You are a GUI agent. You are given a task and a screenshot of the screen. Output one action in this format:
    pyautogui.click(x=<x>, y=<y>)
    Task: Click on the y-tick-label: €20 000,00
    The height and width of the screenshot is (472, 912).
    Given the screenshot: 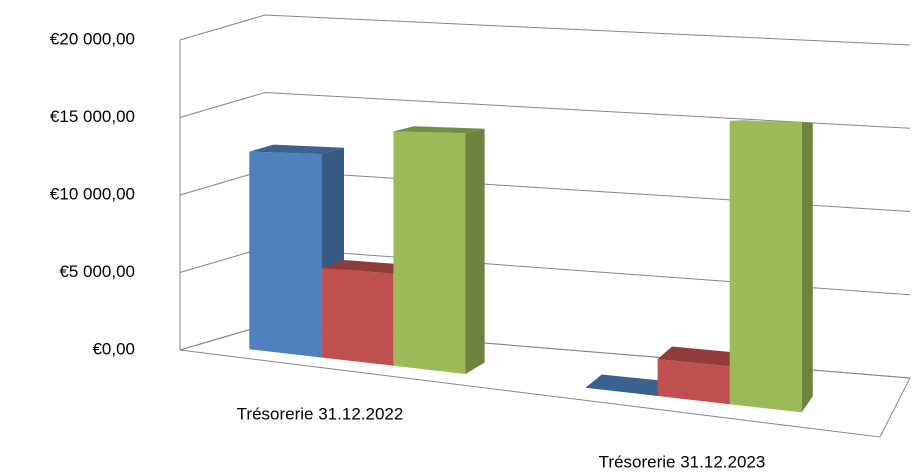 What is the action you would take?
    pyautogui.click(x=92, y=38)
    